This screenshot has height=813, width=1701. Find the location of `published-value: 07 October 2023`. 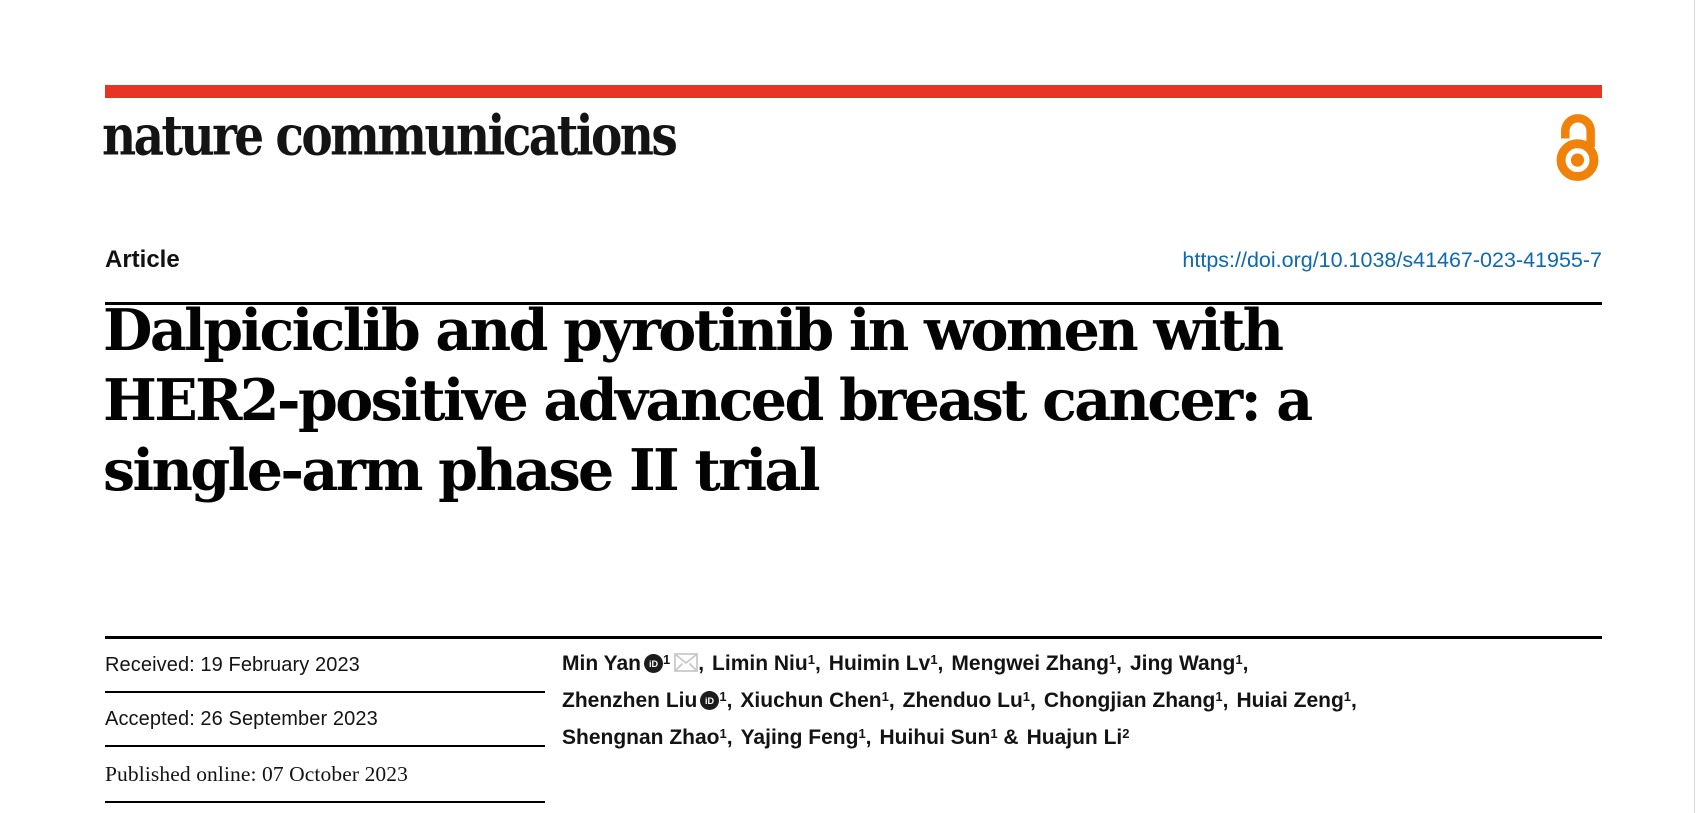

published-value: 07 October 2023 is located at coordinates (334, 774).